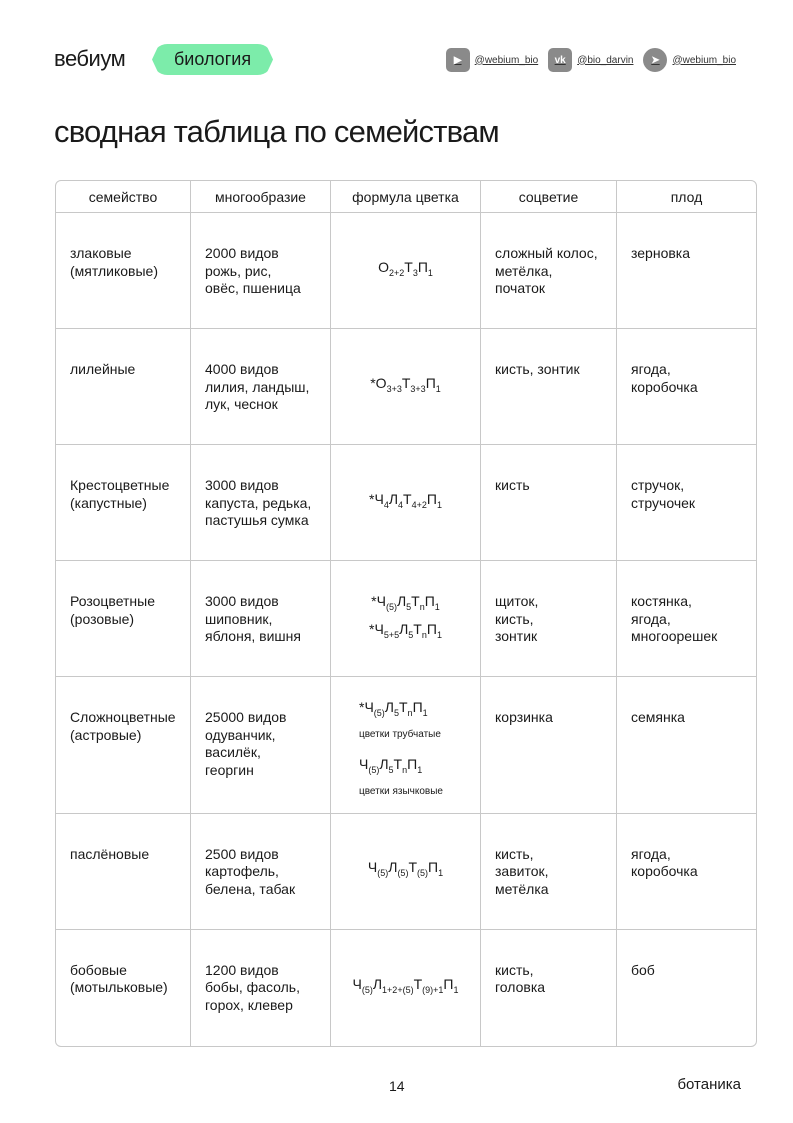 The width and height of the screenshot is (793, 1123). Describe the element at coordinates (114, 270) in the screenshot. I see `cell-line: (мятликовые)` at that location.